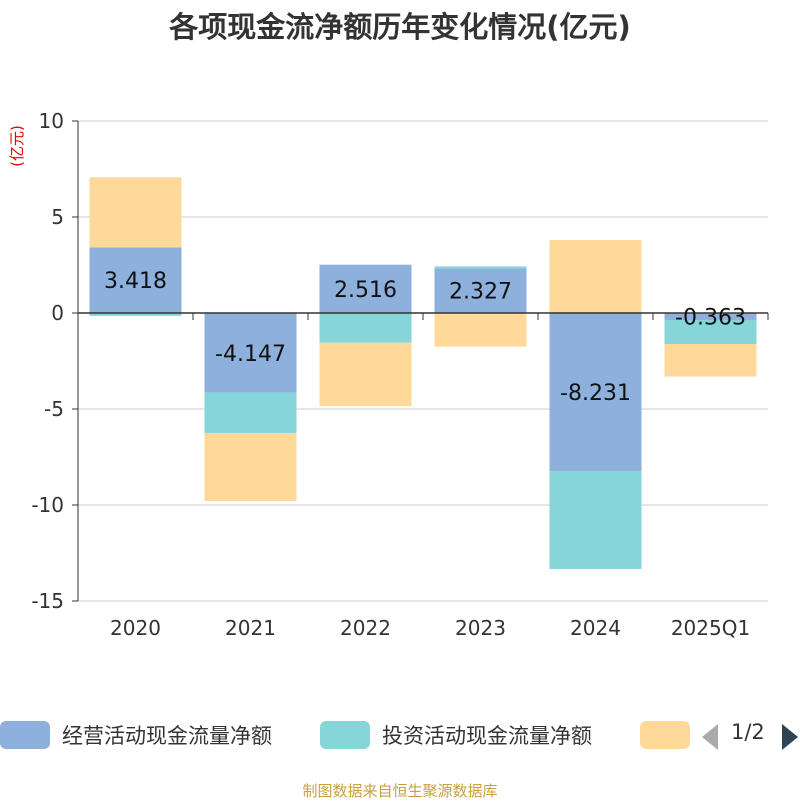 The width and height of the screenshot is (800, 801). Describe the element at coordinates (595, 628) in the screenshot. I see `x-tick-label: 2024` at that location.